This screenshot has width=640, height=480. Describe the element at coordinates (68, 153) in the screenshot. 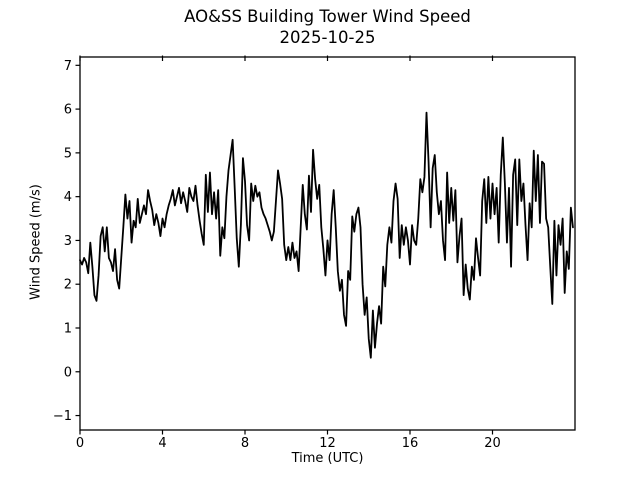

I see `y-tick-label: 5` at that location.